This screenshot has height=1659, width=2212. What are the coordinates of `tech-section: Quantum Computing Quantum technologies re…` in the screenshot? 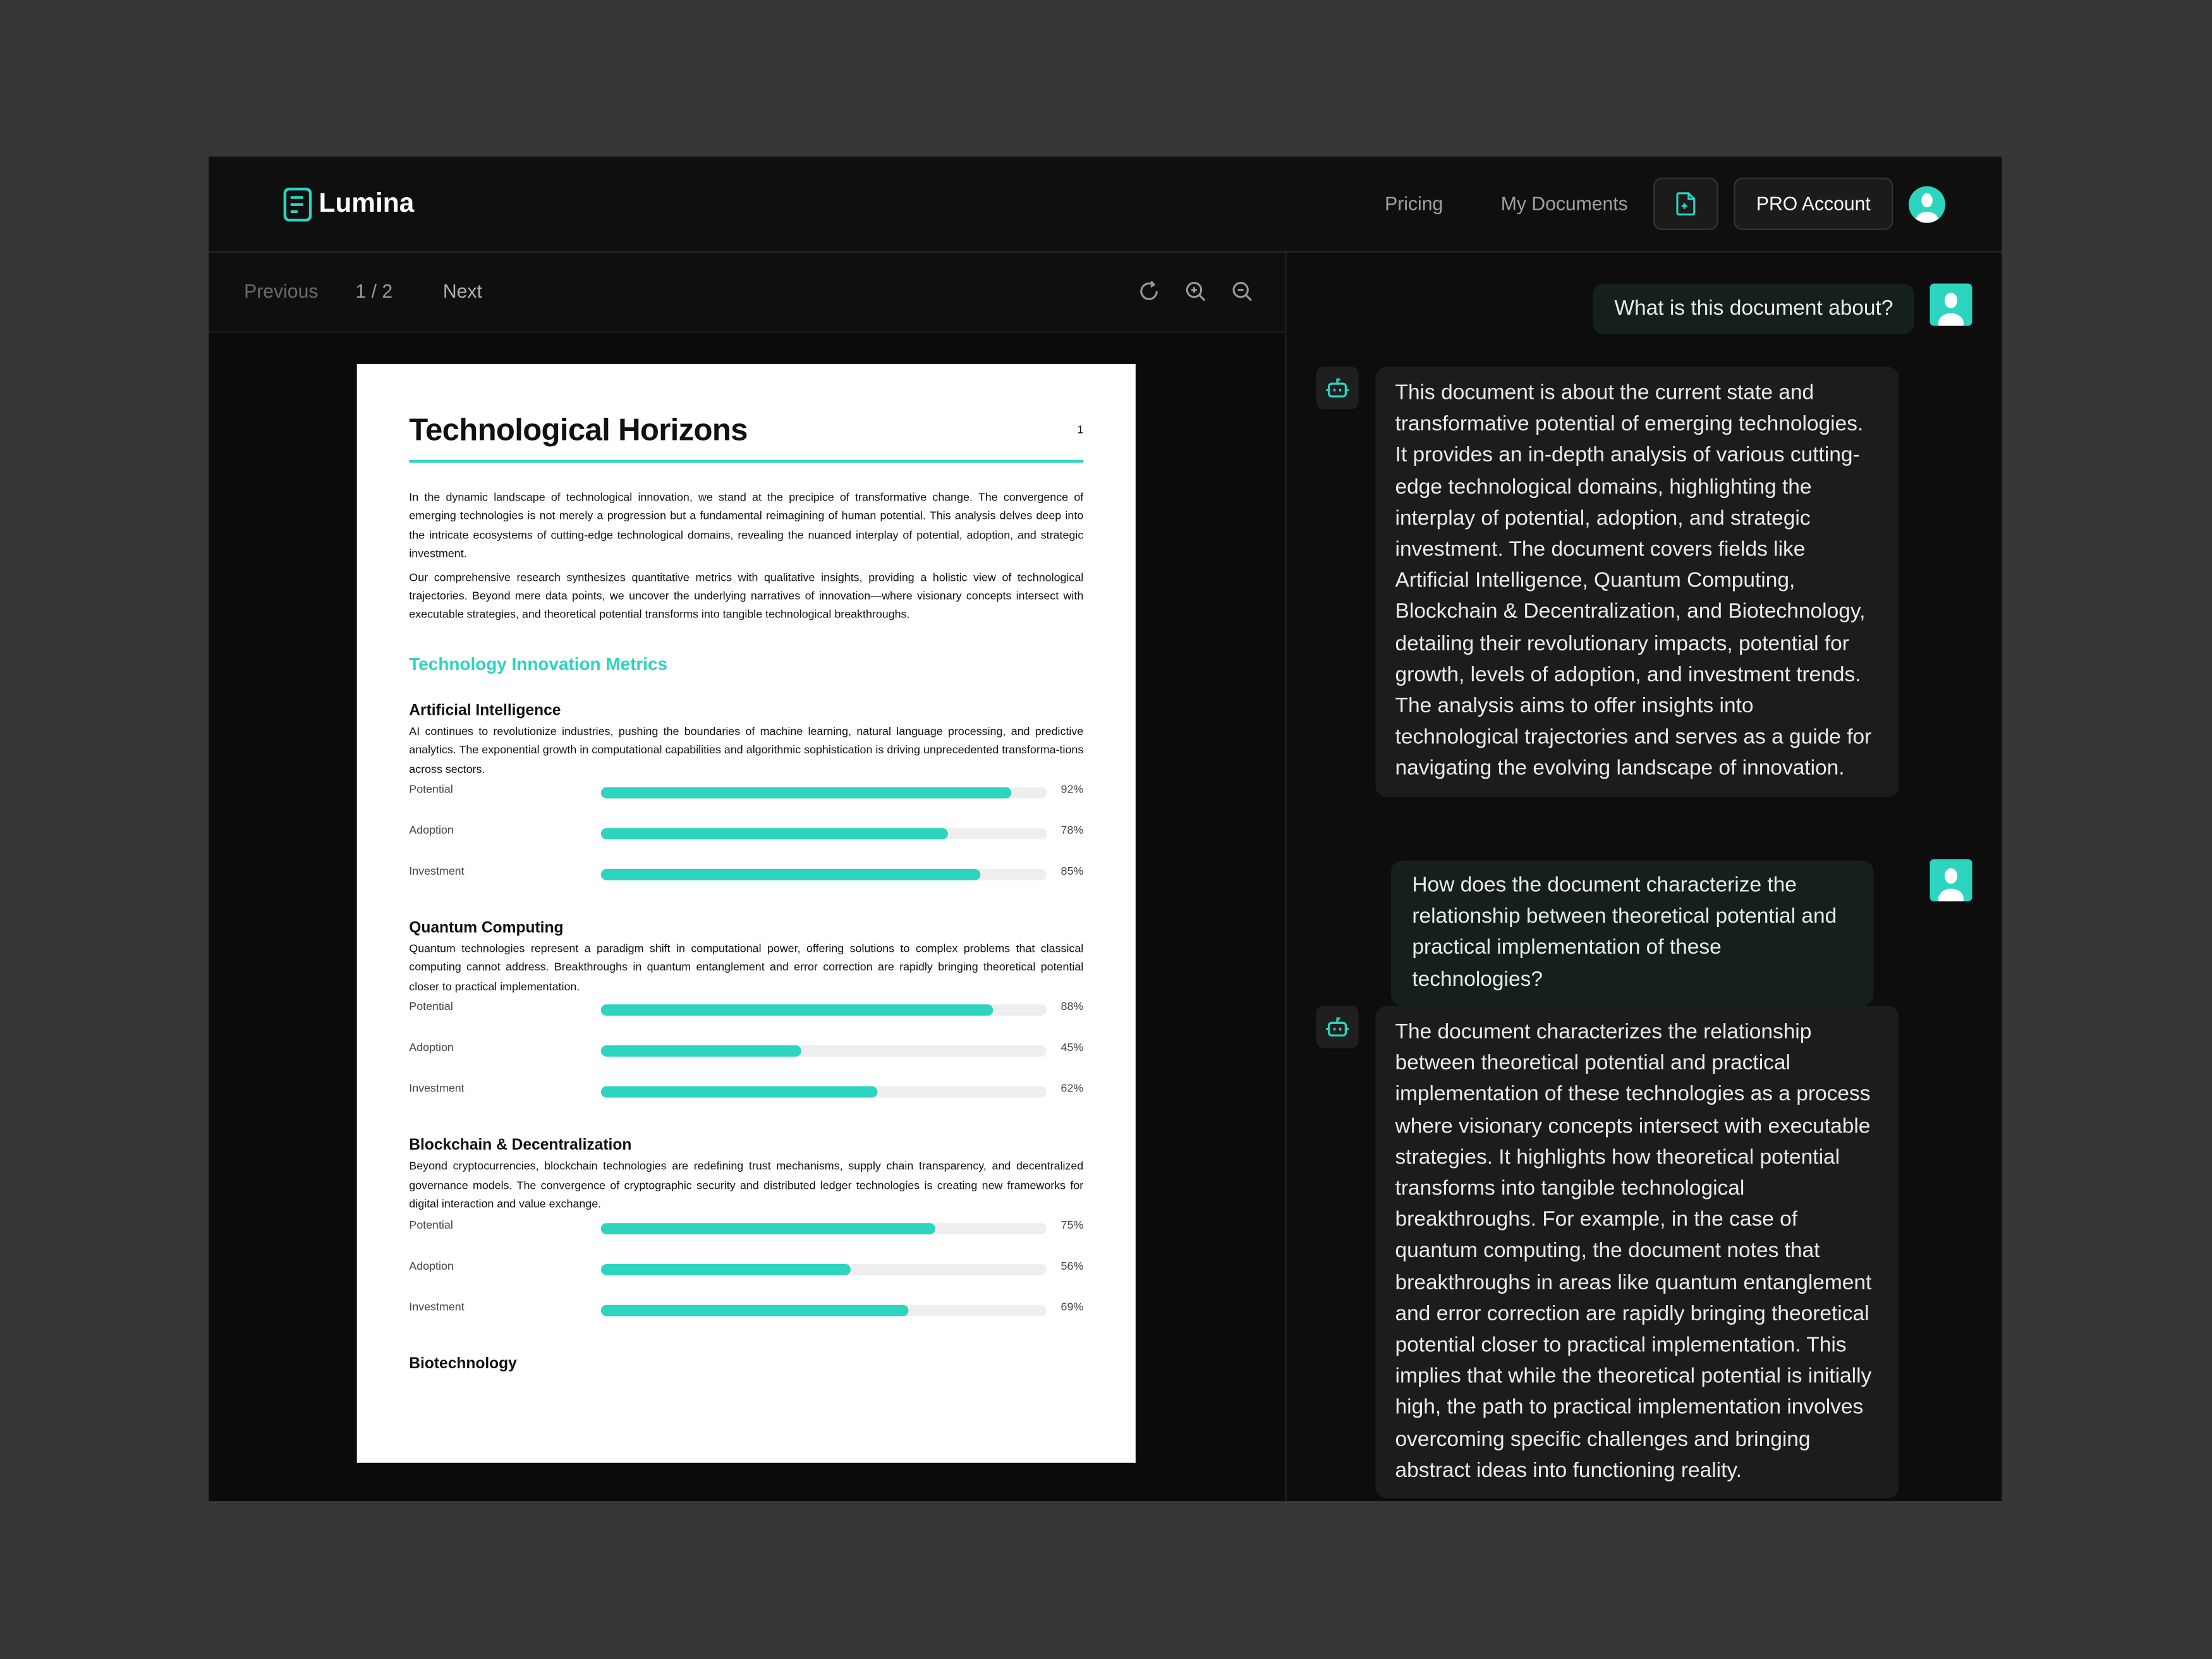 It's located at (746, 1021).